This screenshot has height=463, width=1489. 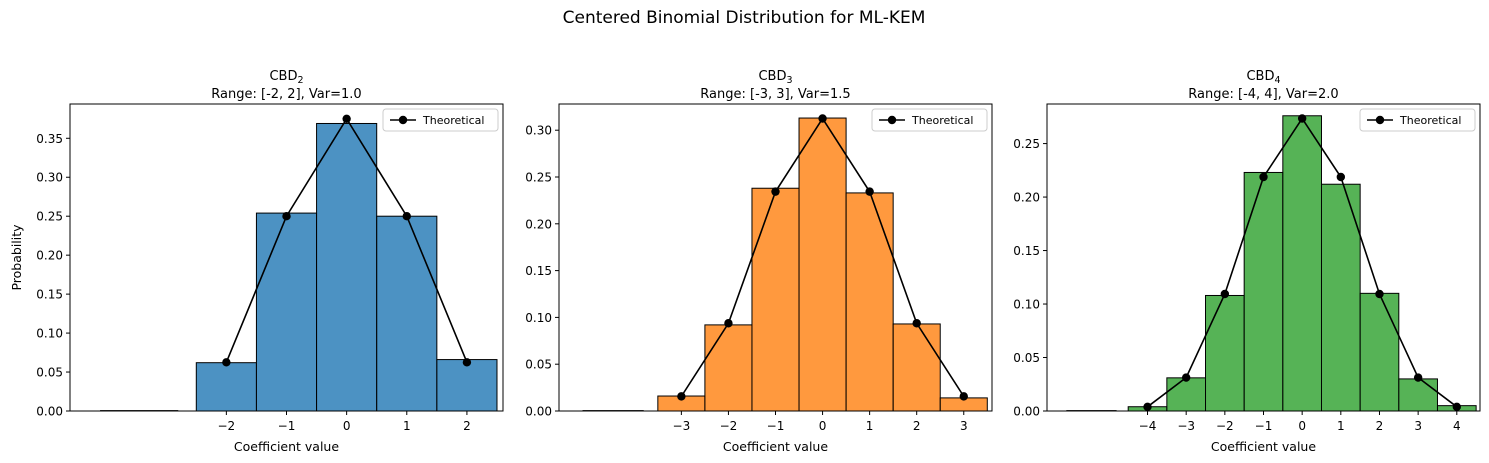 I want to click on bar--3, so click(x=1186, y=394).